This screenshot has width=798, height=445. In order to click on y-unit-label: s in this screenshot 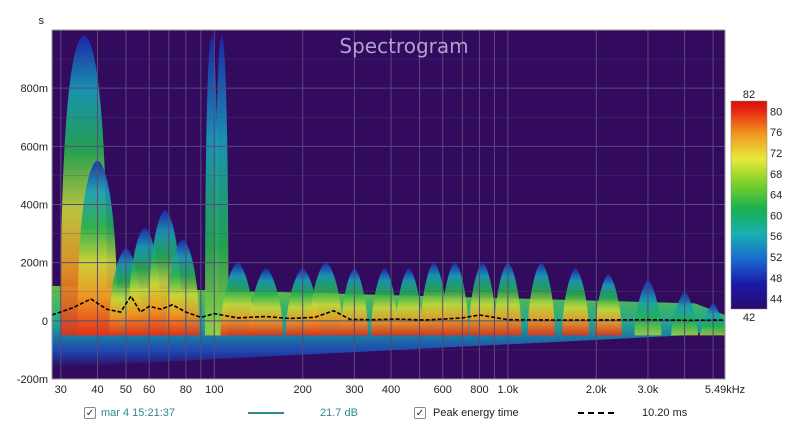, I will do `click(42, 21)`.